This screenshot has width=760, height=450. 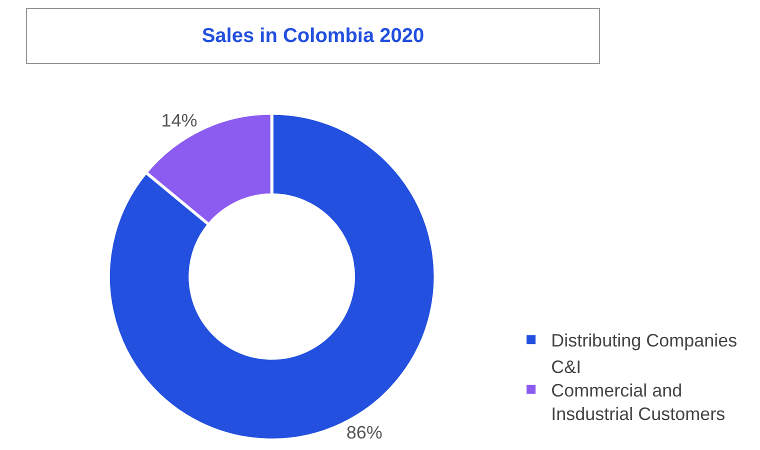 What do you see at coordinates (179, 120) in the screenshot?
I see `data-label: 14%` at bounding box center [179, 120].